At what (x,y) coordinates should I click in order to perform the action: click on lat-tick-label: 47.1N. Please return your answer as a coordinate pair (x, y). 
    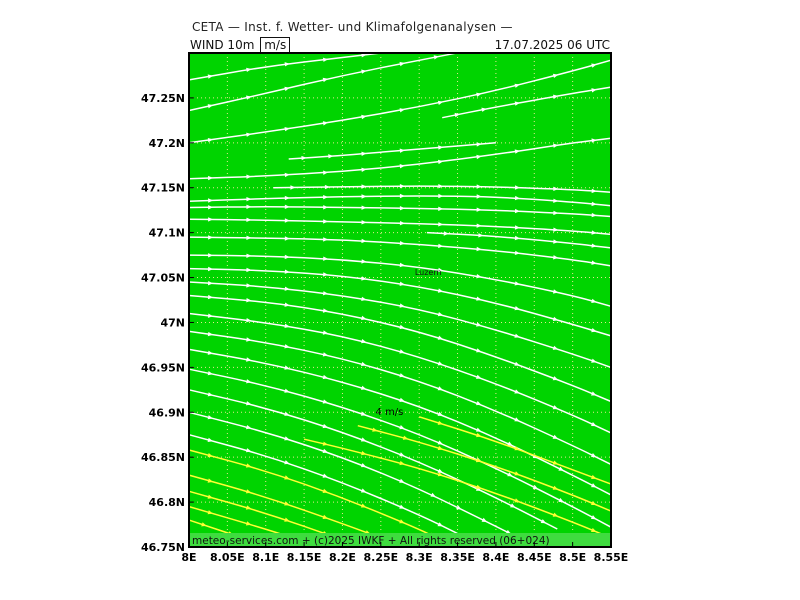
    Looking at the image, I should click on (167, 233).